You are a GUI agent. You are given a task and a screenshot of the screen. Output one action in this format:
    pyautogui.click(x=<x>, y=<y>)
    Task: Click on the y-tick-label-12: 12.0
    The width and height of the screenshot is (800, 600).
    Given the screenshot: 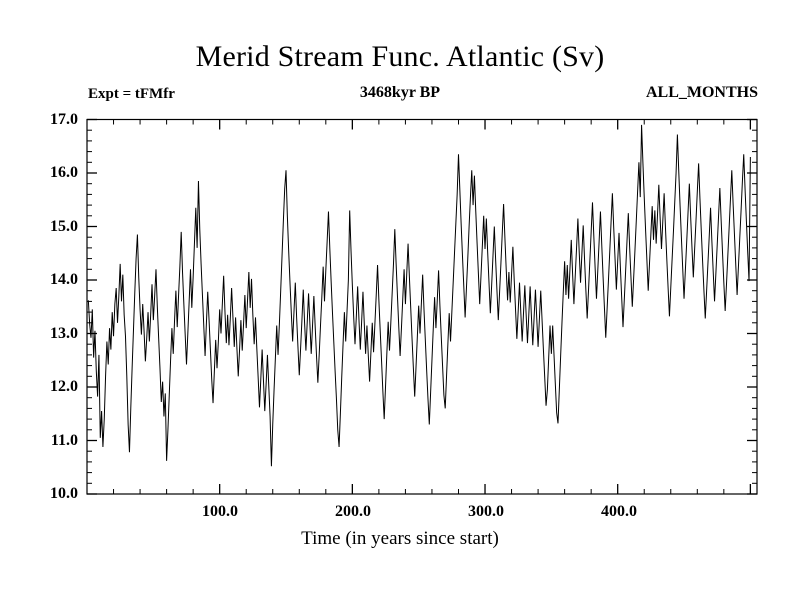 What is the action you would take?
    pyautogui.click(x=64, y=386)
    